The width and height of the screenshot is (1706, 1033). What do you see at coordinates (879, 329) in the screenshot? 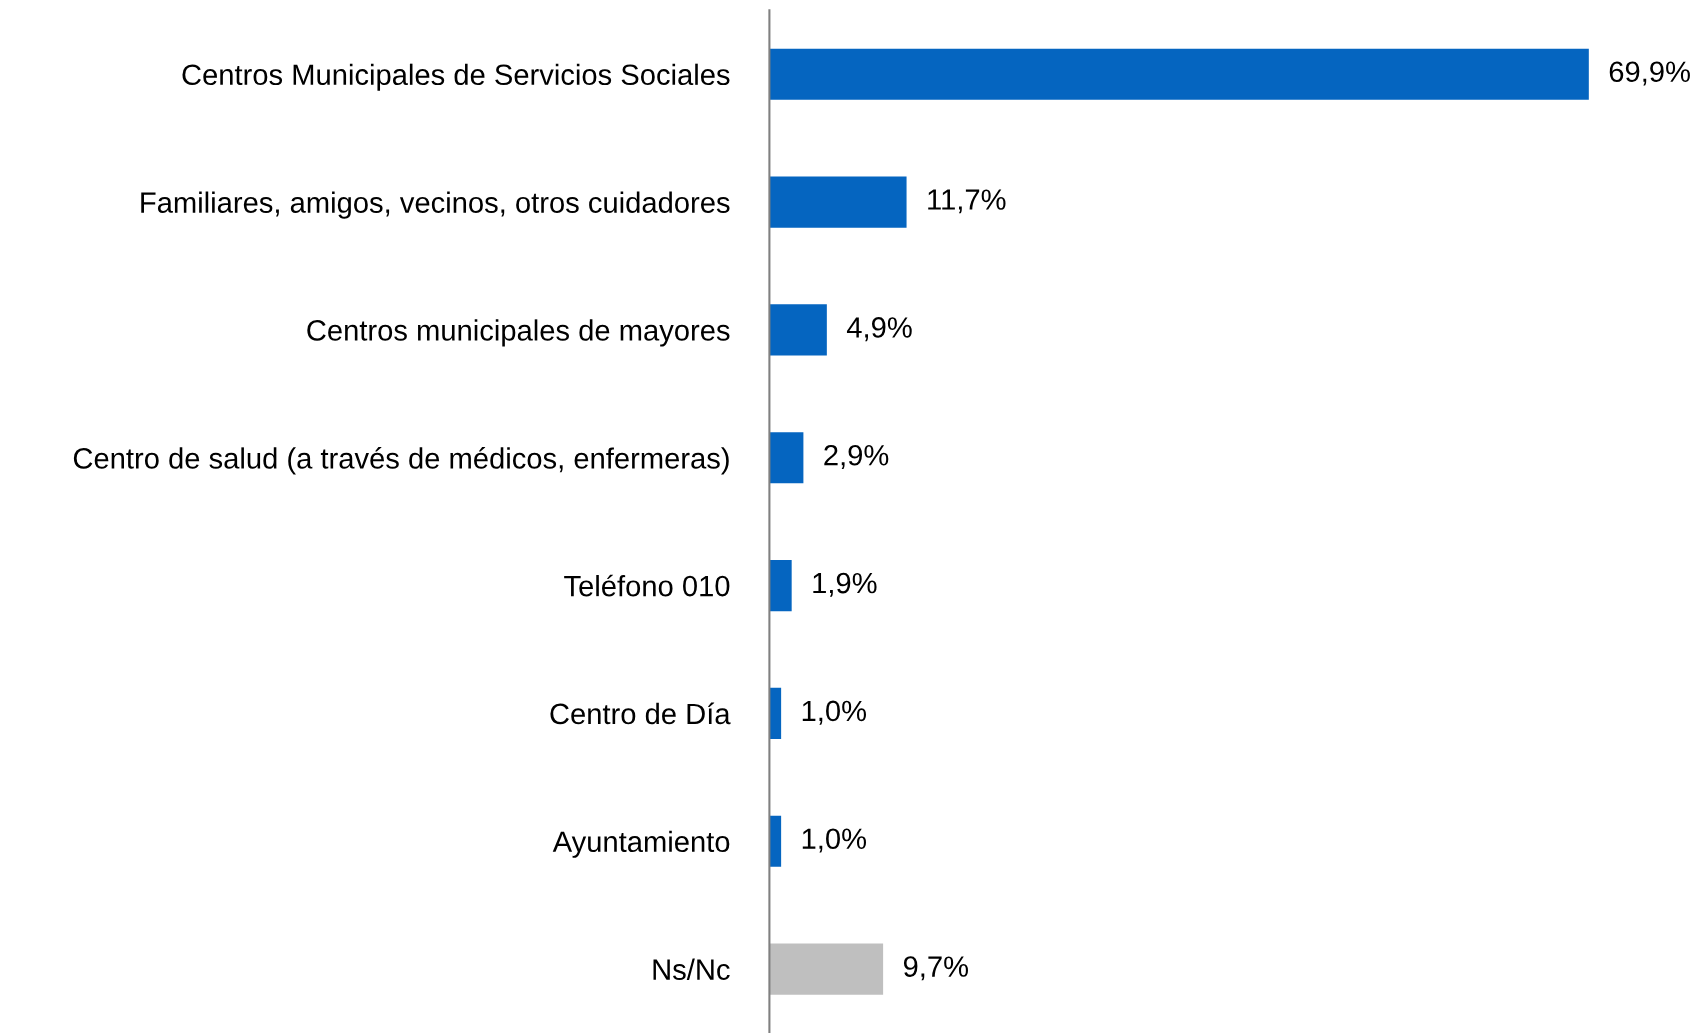
I see `data-label: 4,9%` at bounding box center [879, 329].